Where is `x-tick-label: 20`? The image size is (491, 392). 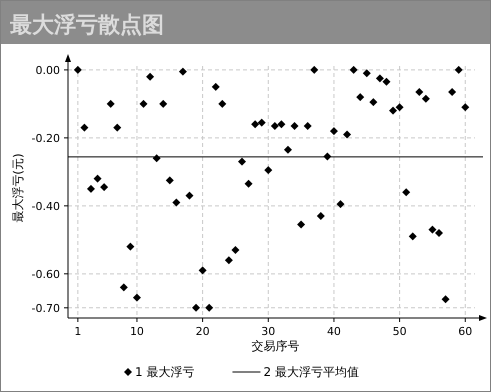 x-tick-label: 20 is located at coordinates (203, 331).